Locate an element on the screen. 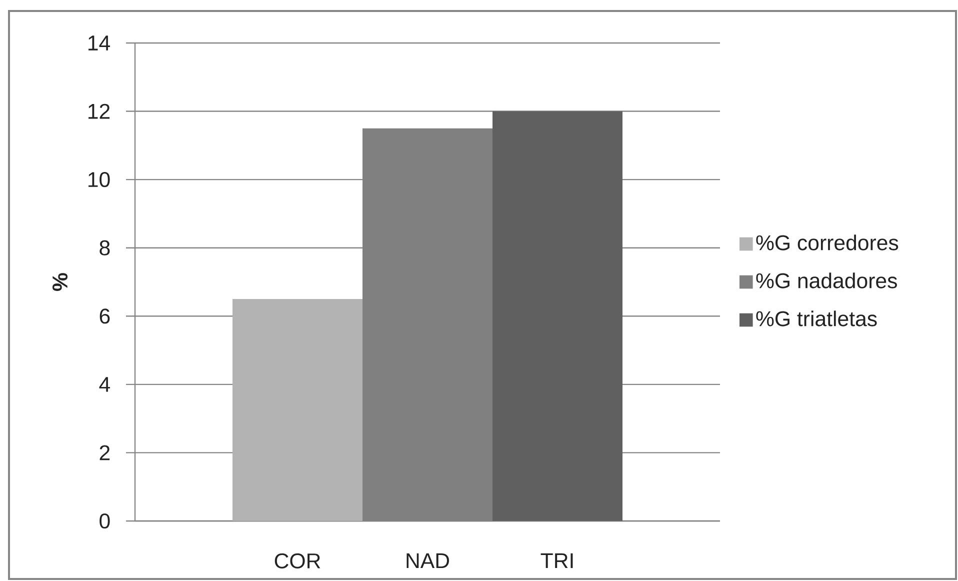 The width and height of the screenshot is (958, 581). legend-label: %G nadadores is located at coordinates (826, 280).